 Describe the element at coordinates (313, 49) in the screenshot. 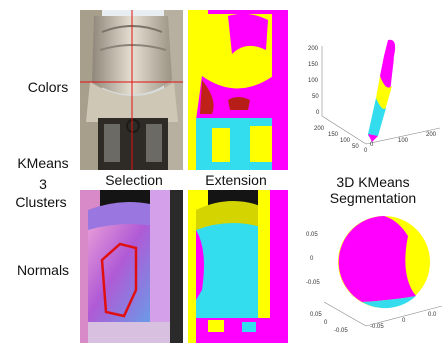

I see `z-tick: 200` at that location.